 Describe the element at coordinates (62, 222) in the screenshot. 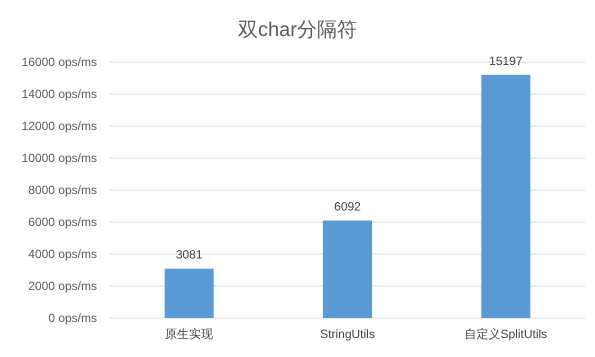

I see `y-tick-label: 6000 ops/ms` at that location.